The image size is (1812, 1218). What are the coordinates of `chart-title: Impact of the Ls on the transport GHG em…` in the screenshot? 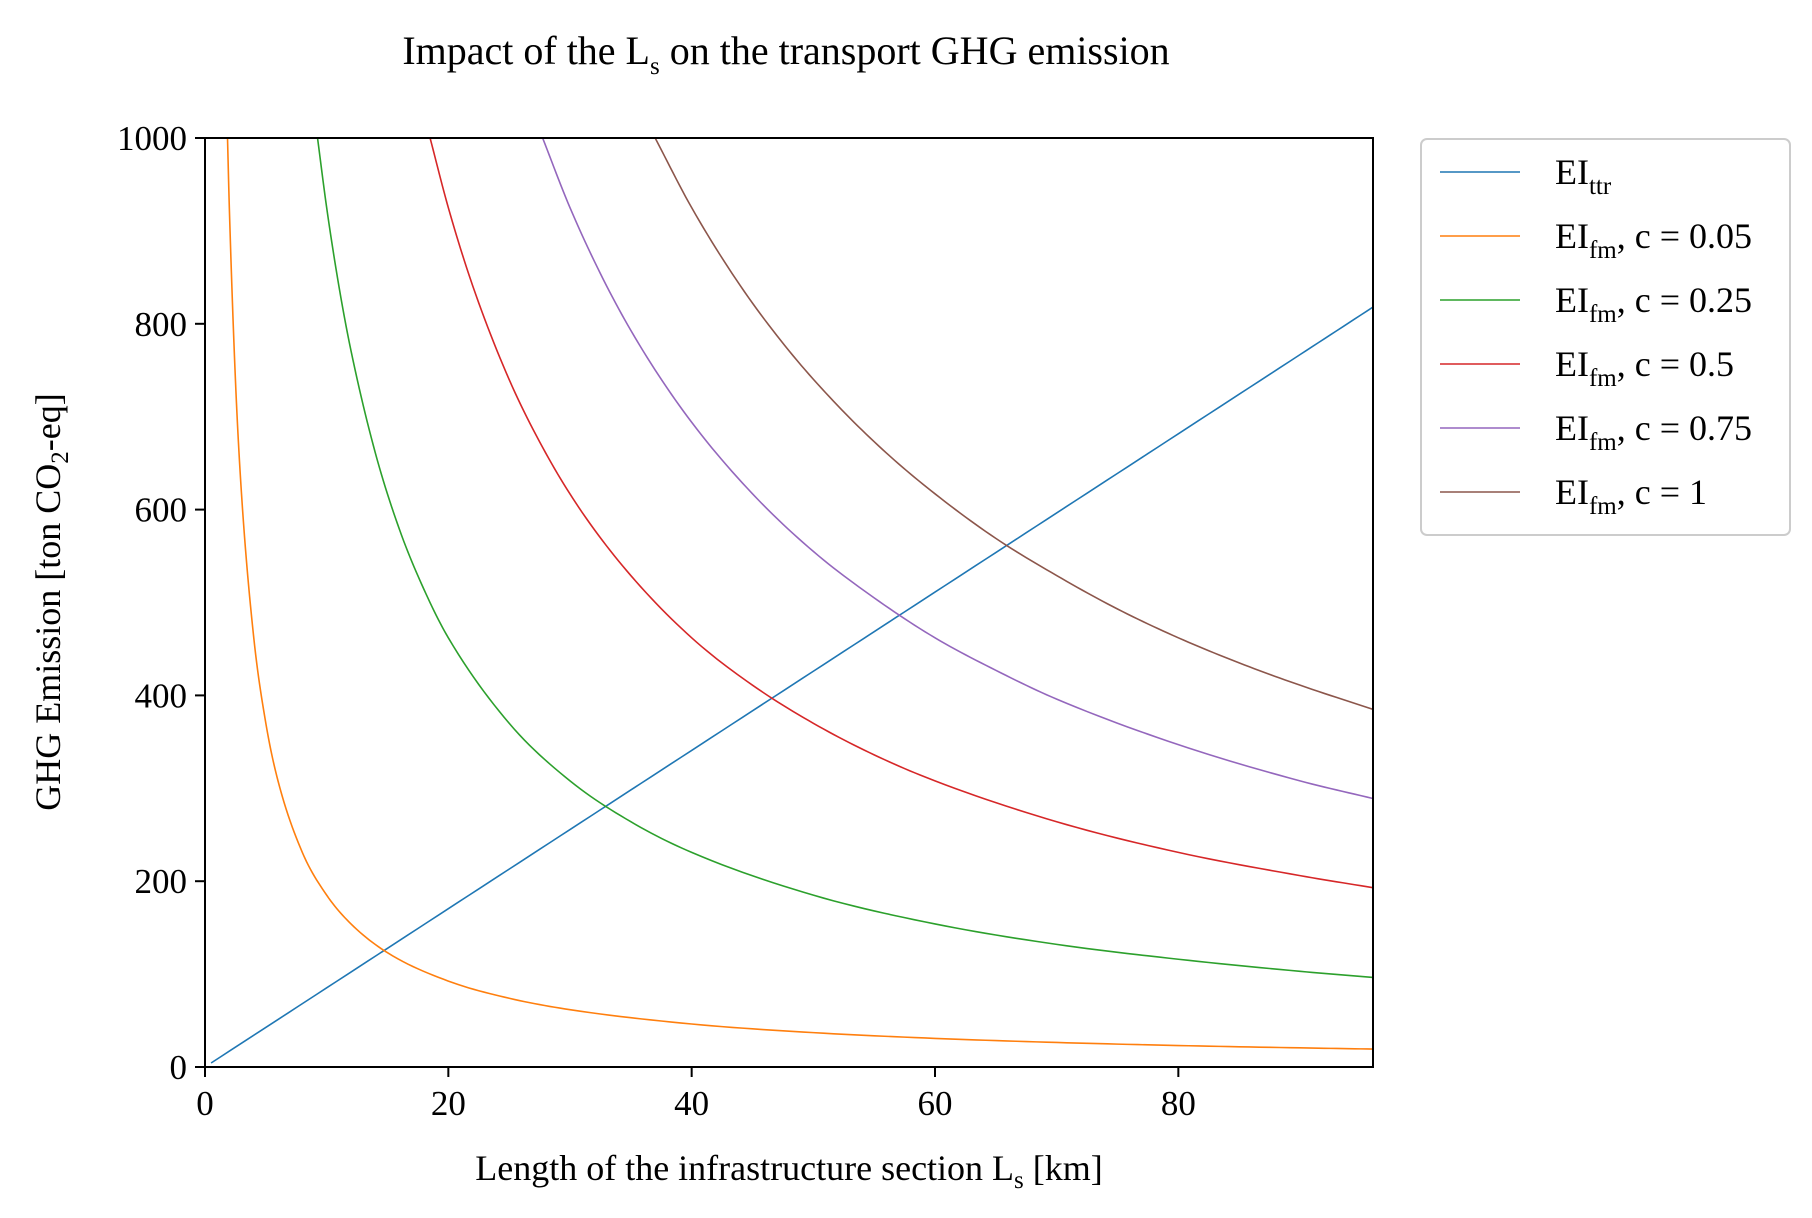 It's located at (785, 54).